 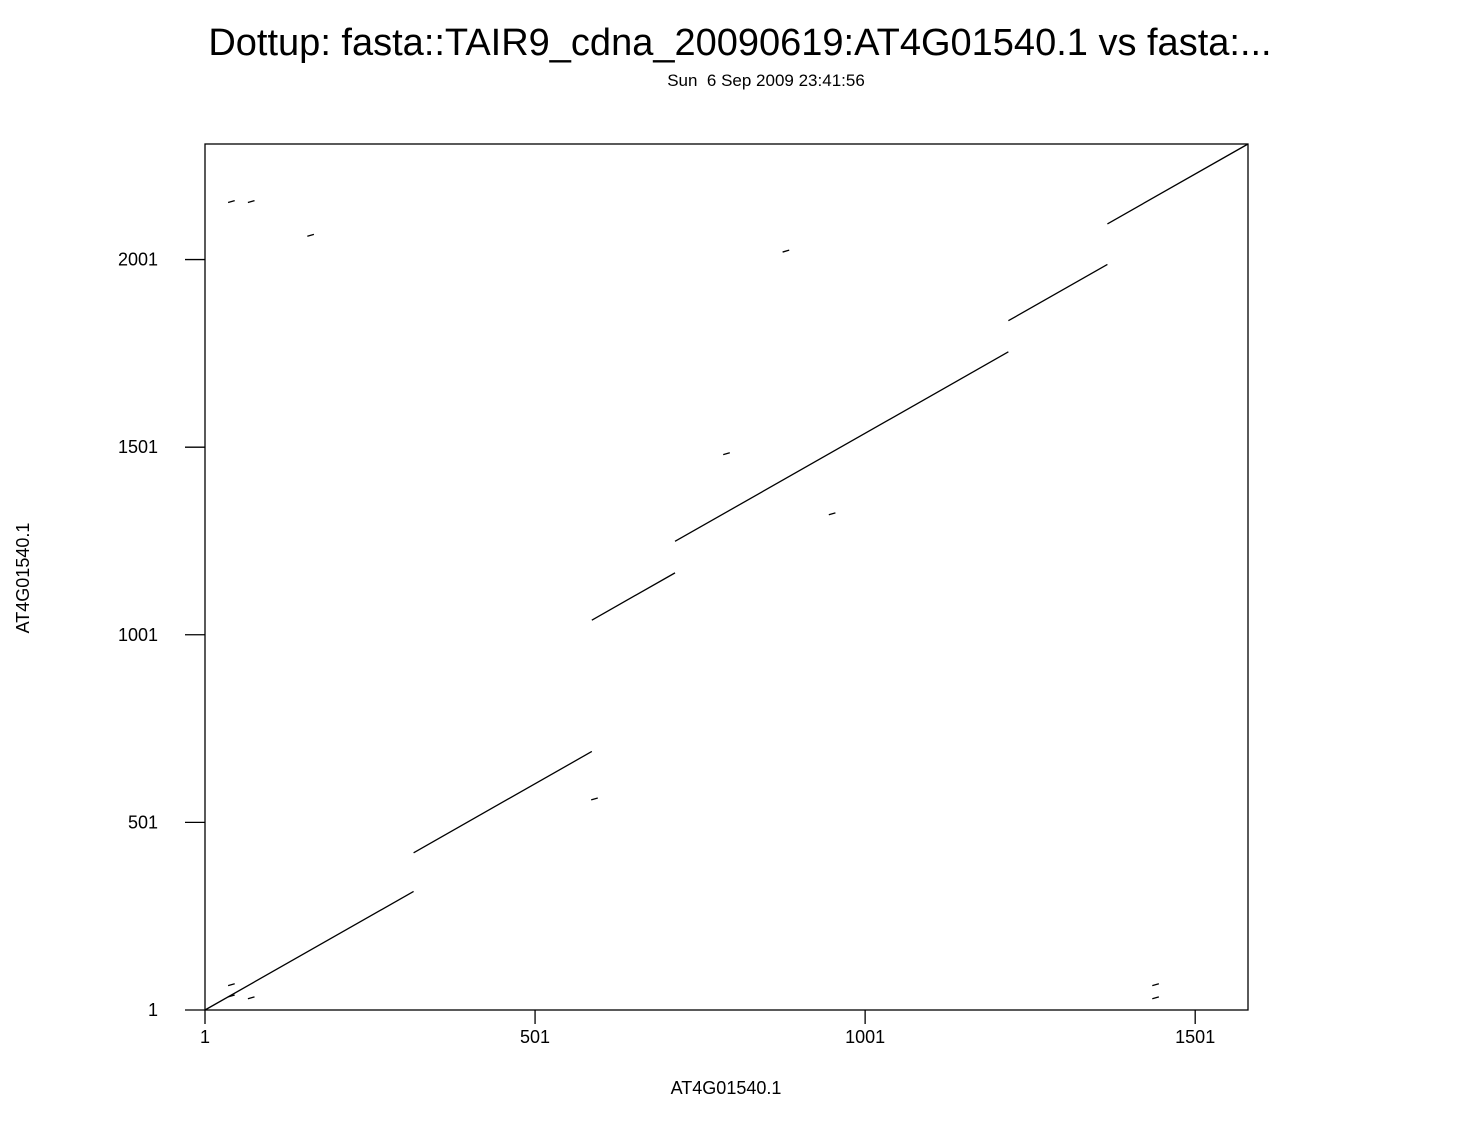 I want to click on y-tick-label: 1001, so click(x=138, y=635).